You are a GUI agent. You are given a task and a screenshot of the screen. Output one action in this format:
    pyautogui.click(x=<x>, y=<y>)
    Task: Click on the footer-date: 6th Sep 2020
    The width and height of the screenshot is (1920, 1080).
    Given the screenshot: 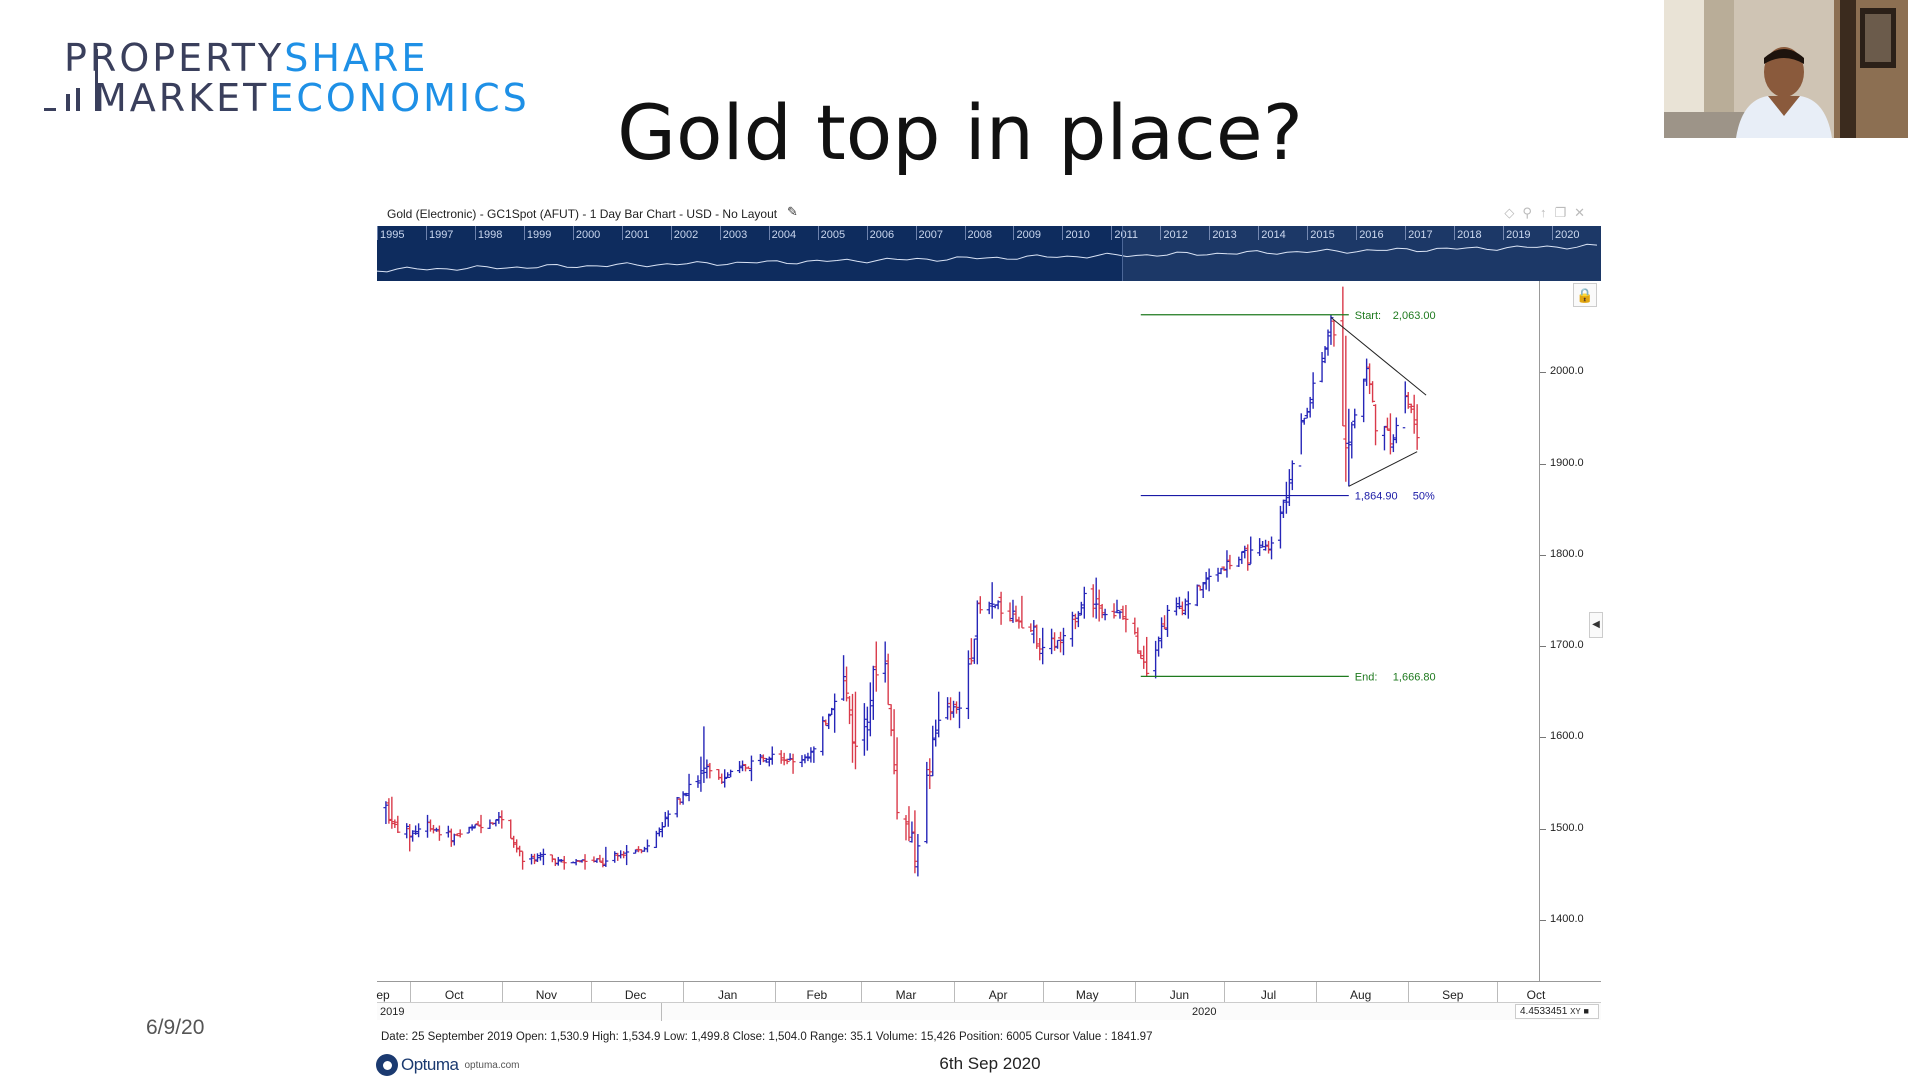 What is the action you would take?
    pyautogui.click(x=990, y=1063)
    